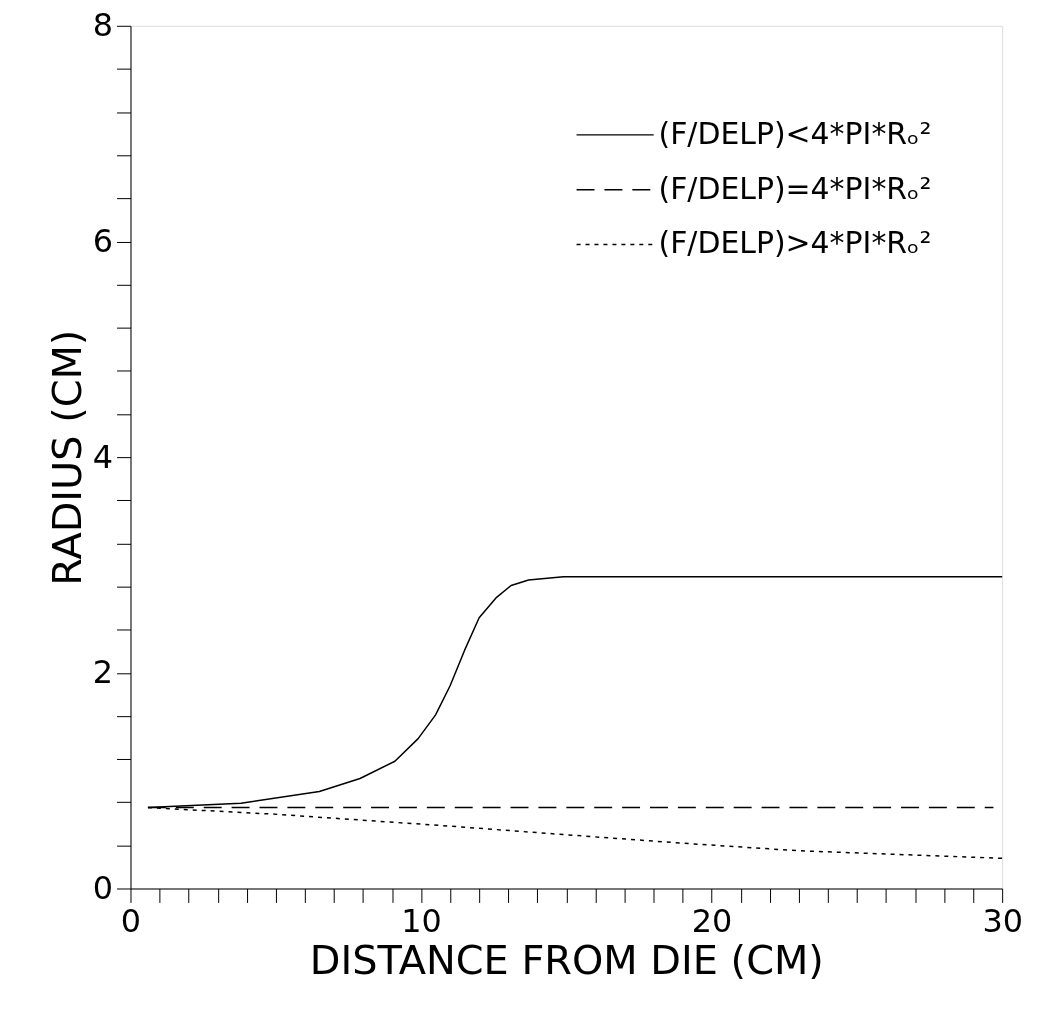  I want to click on x-tick-label: 0, so click(131, 920).